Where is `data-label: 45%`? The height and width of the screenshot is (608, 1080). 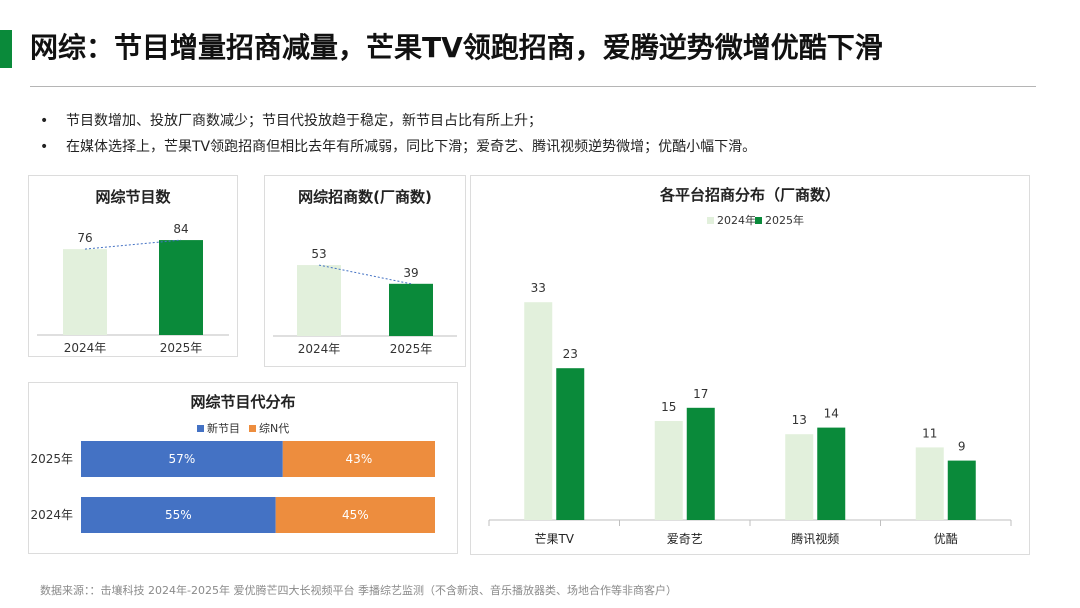
data-label: 45% is located at coordinates (355, 515).